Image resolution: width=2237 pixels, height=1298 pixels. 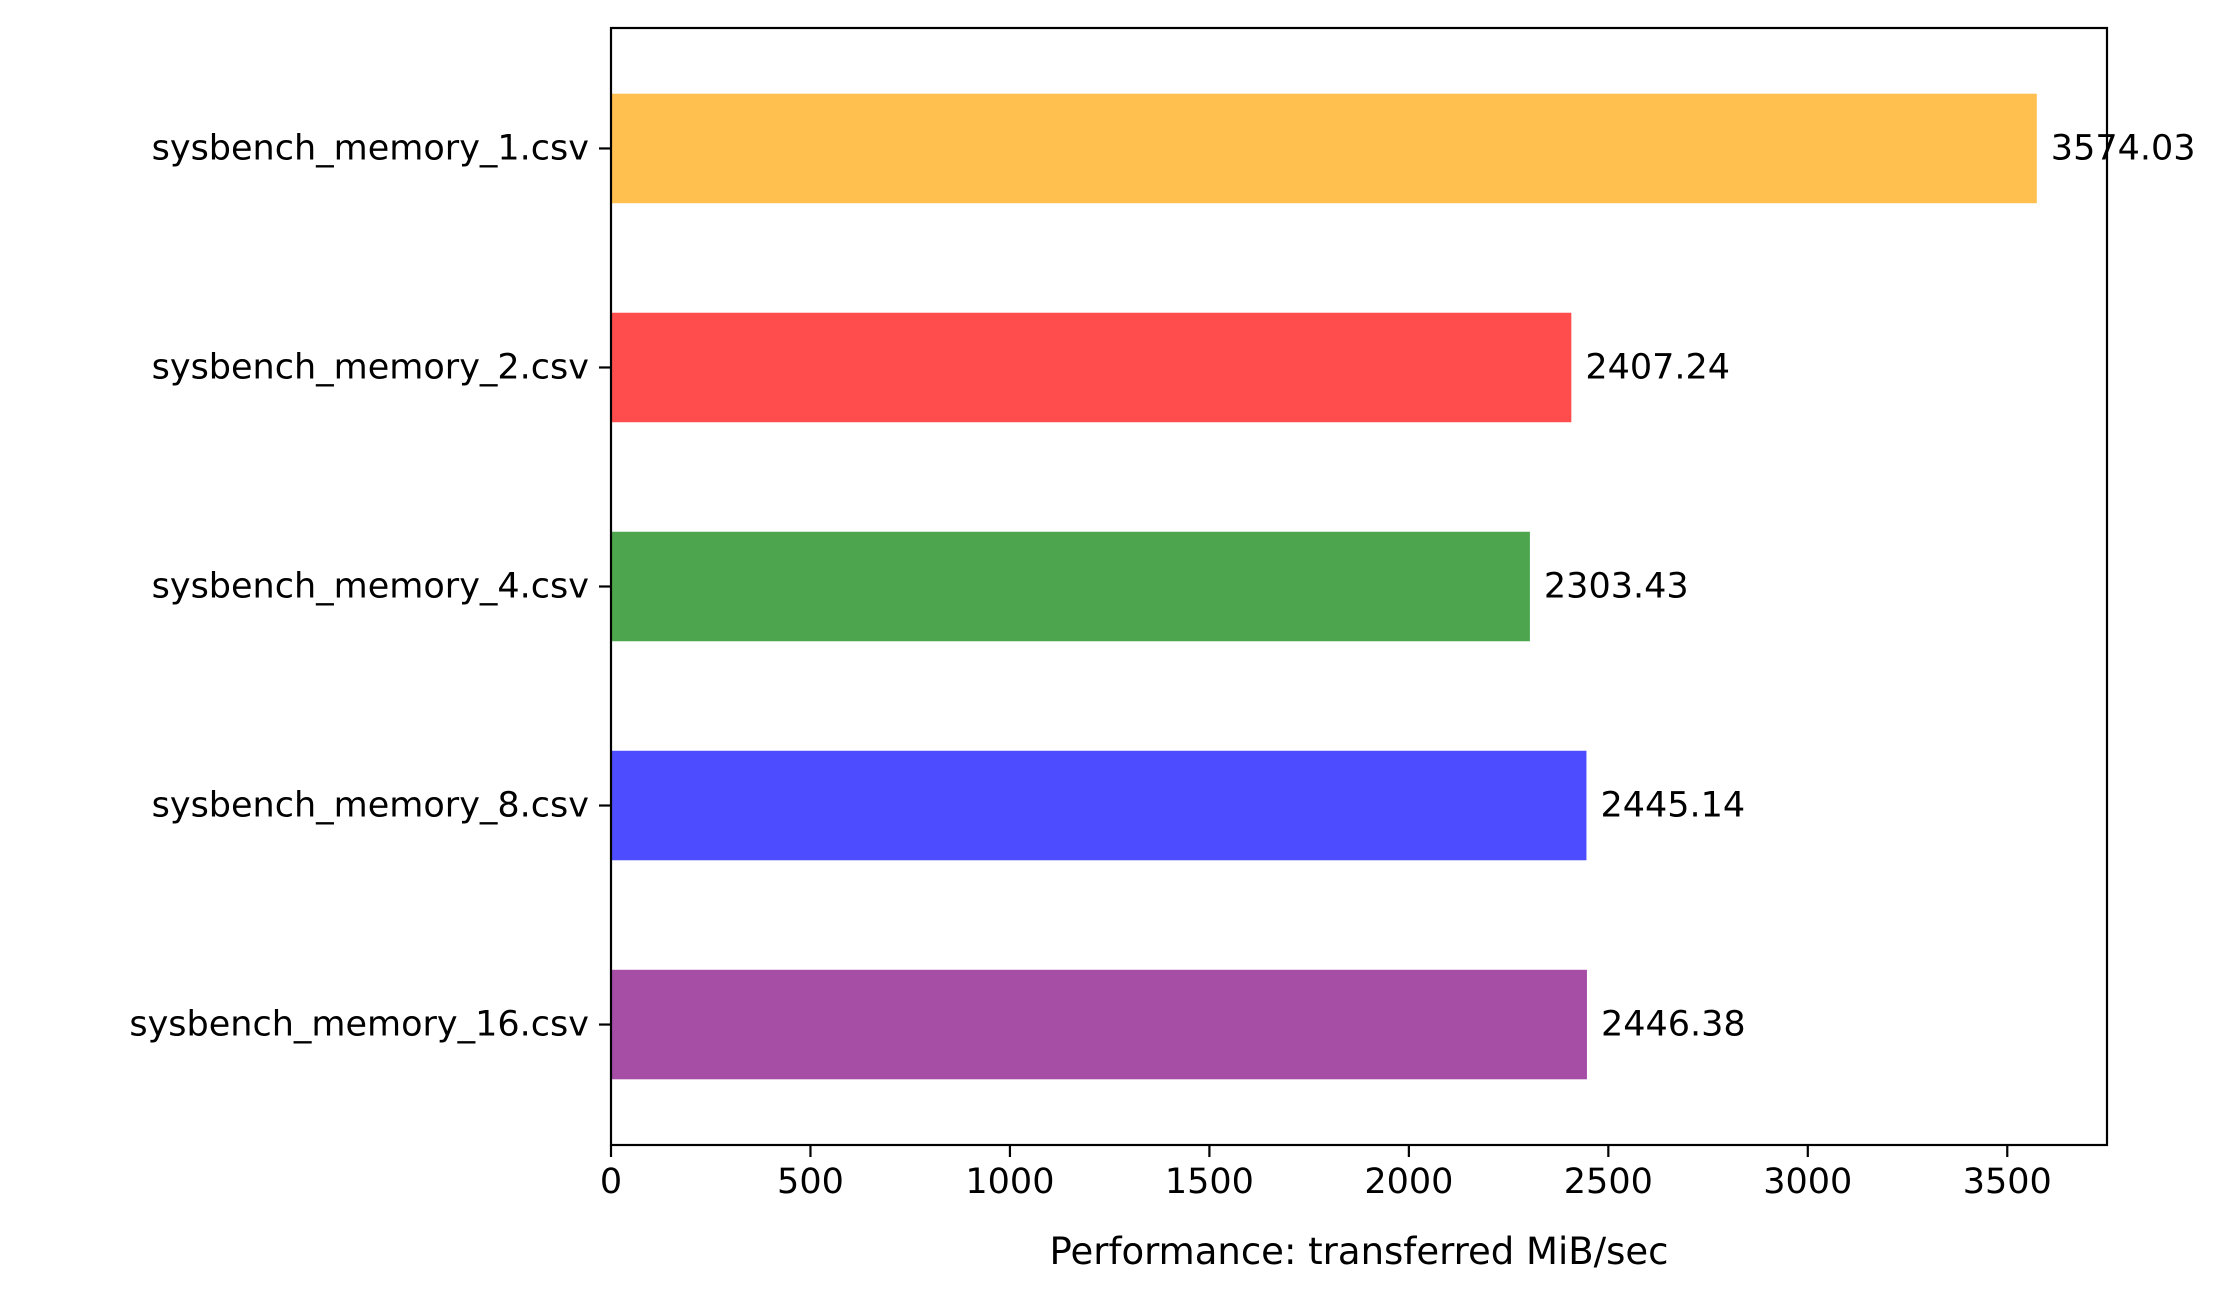 What do you see at coordinates (1807, 1182) in the screenshot?
I see `x-tick-label-3000: 3000` at bounding box center [1807, 1182].